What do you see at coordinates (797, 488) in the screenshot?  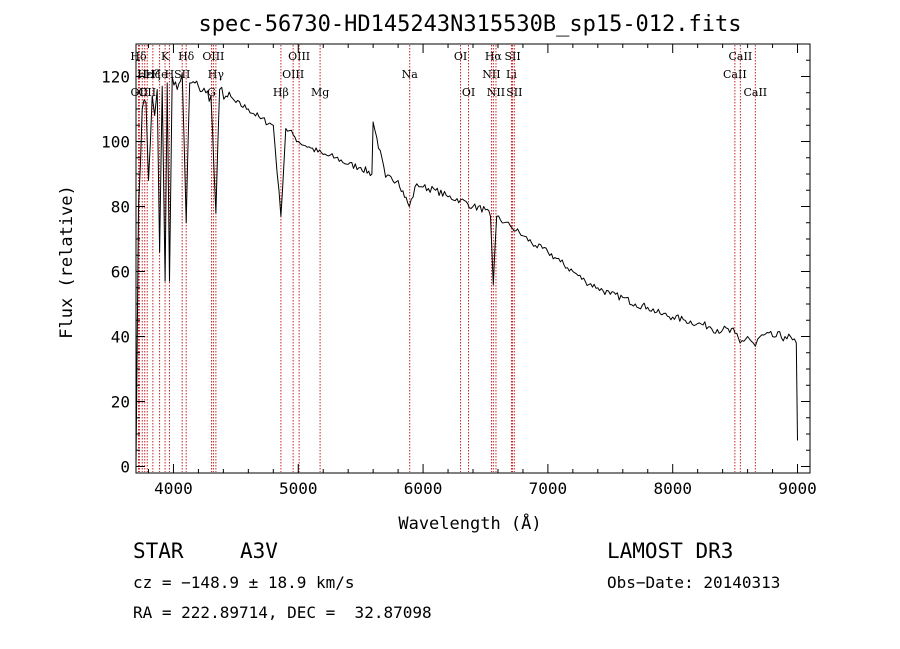 I see `x-tick-label: 9000` at bounding box center [797, 488].